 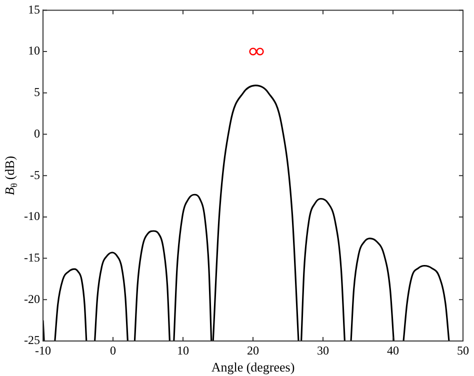 What do you see at coordinates (32, 257) in the screenshot?
I see `y-tick-label: -15` at bounding box center [32, 257].